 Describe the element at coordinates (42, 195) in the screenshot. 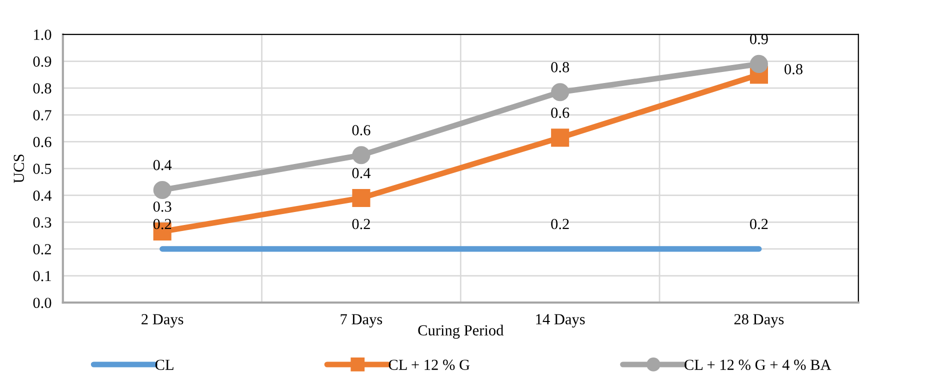

I see `y-tick-label: 0.4` at that location.